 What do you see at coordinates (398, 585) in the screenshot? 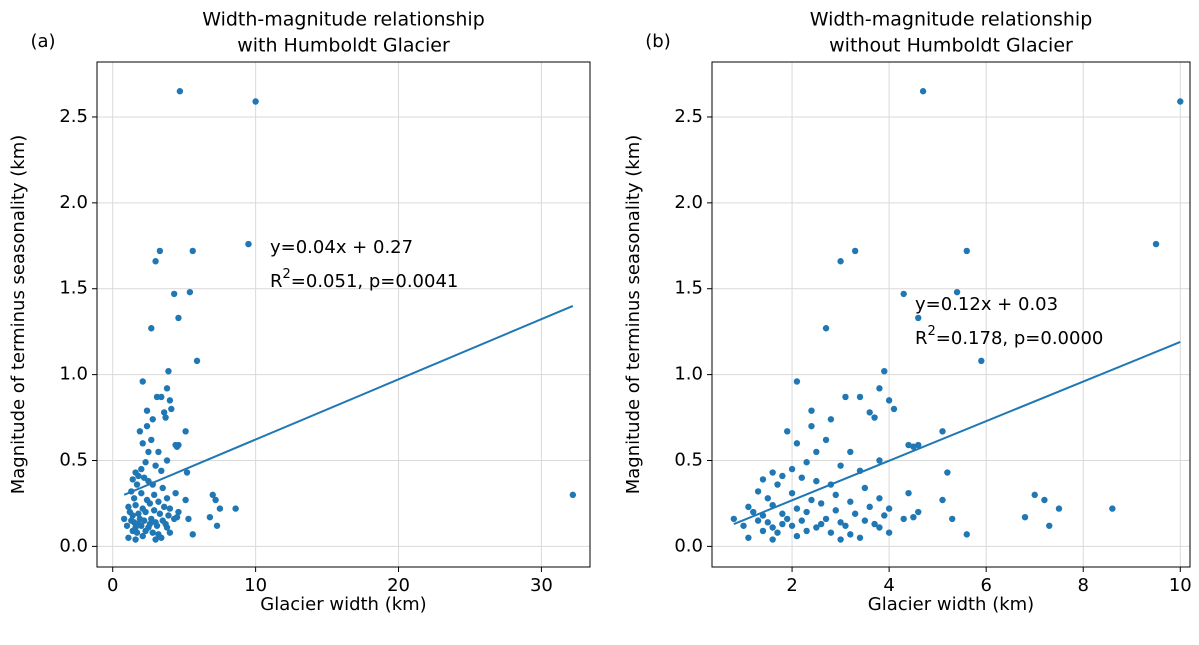
I see `x-tick-label: 20` at bounding box center [398, 585].